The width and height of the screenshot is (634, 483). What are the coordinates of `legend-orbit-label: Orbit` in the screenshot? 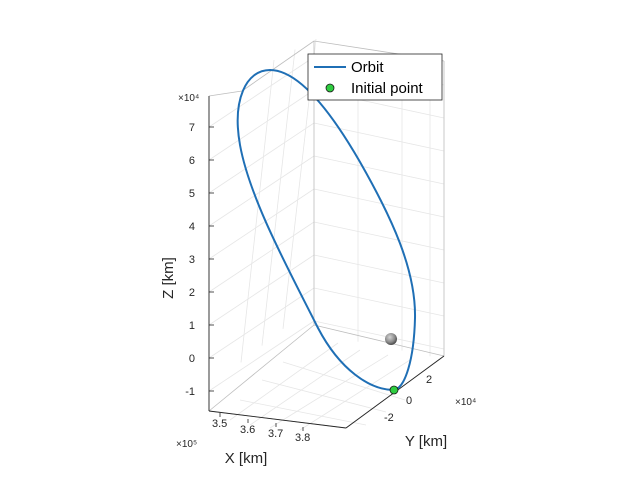 It's located at (367, 67).